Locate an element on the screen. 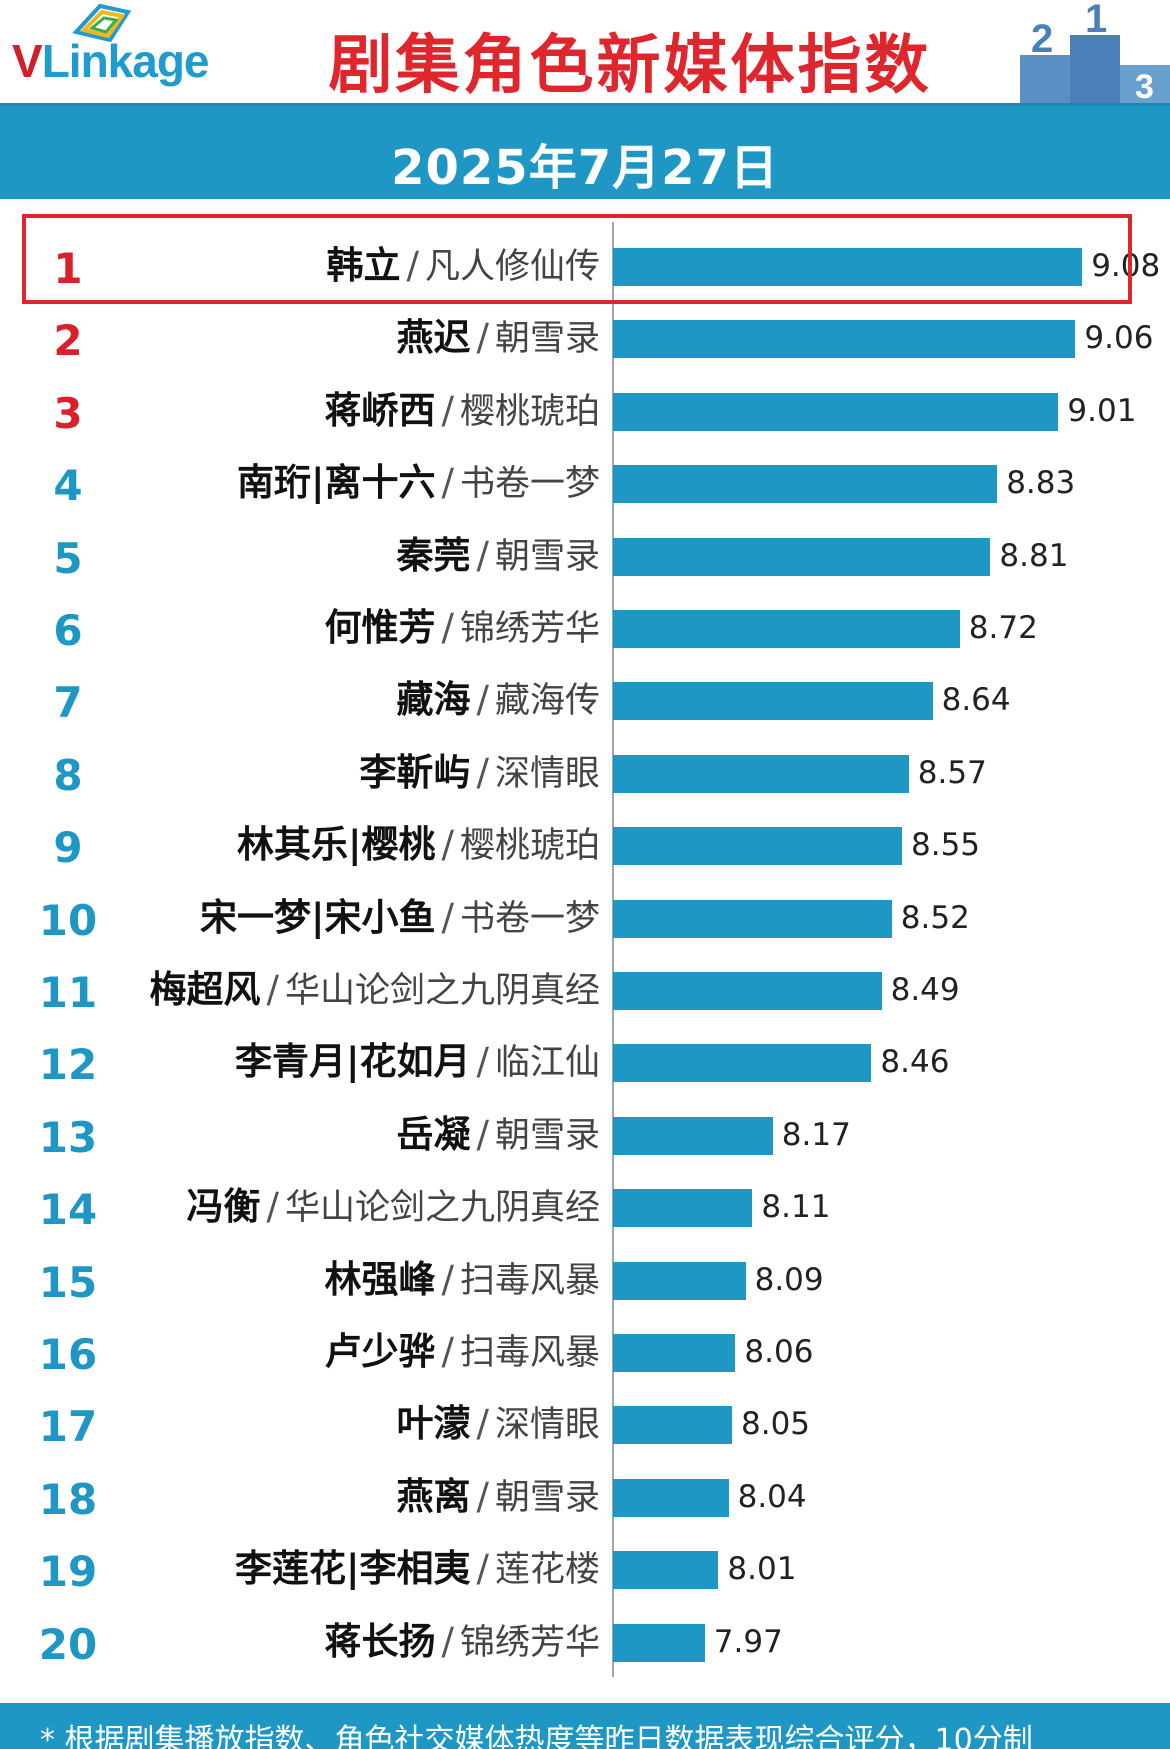  character-name: 李靳屿 is located at coordinates (415, 772).